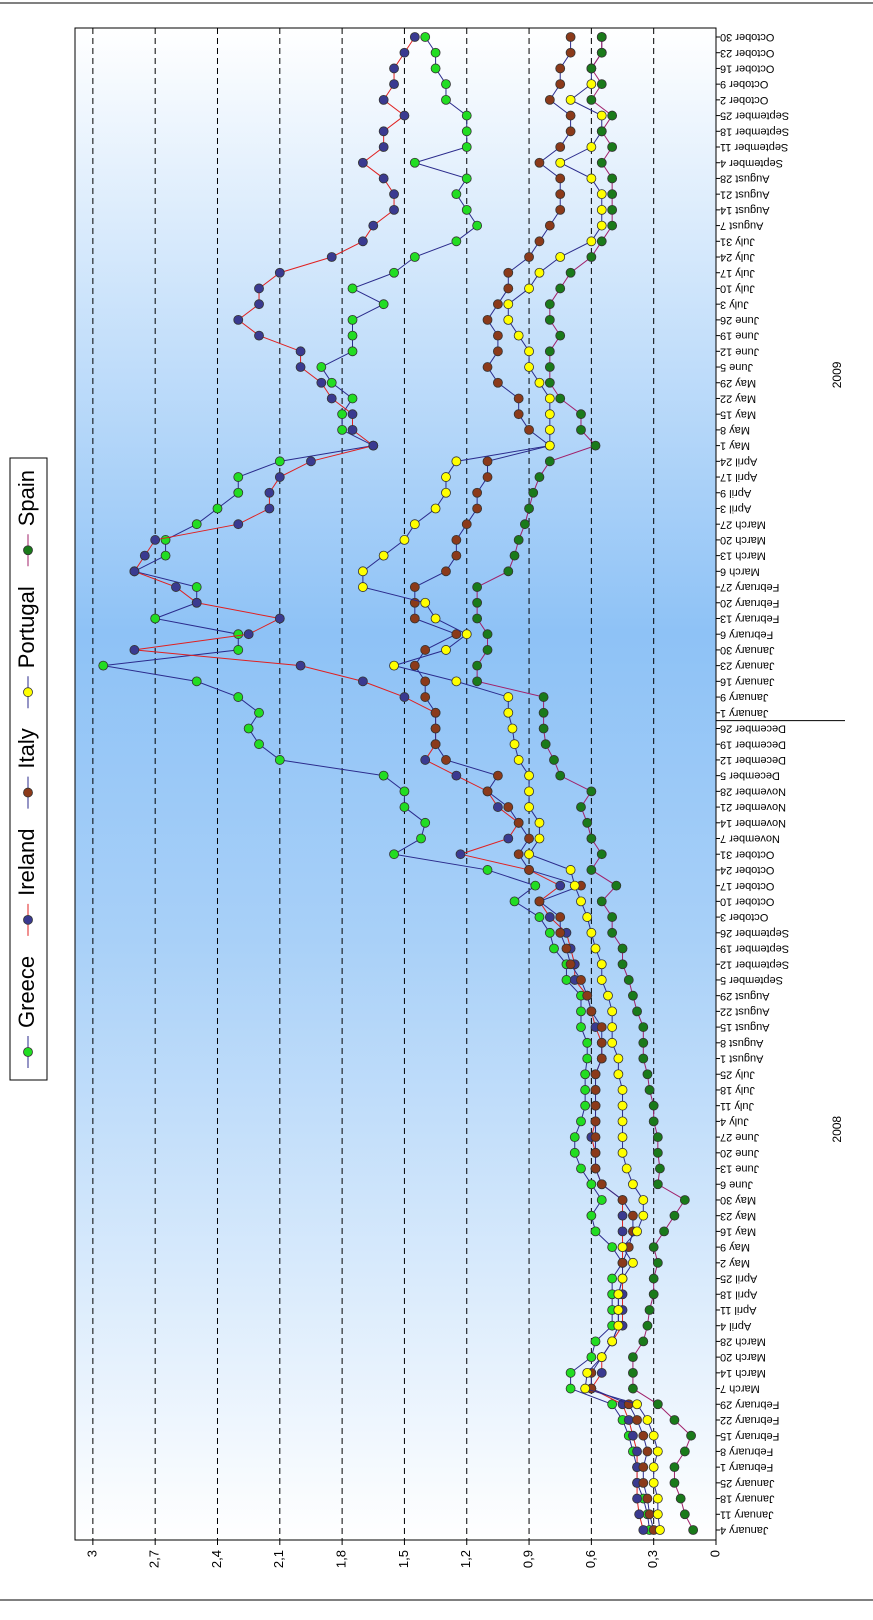  I want to click on x-tick-label: October 17, so click(747, 886).